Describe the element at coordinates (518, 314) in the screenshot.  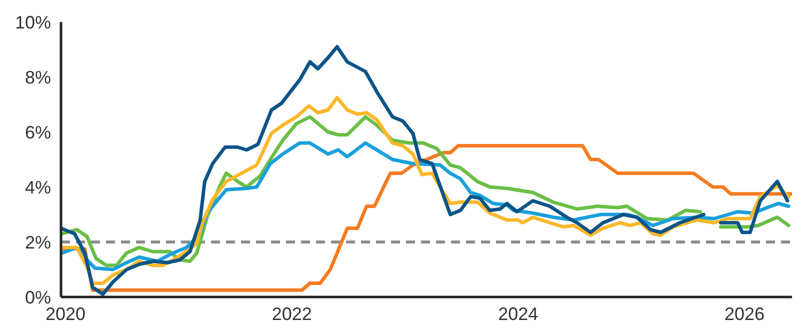
I see `x-tick-label: 2024` at that location.